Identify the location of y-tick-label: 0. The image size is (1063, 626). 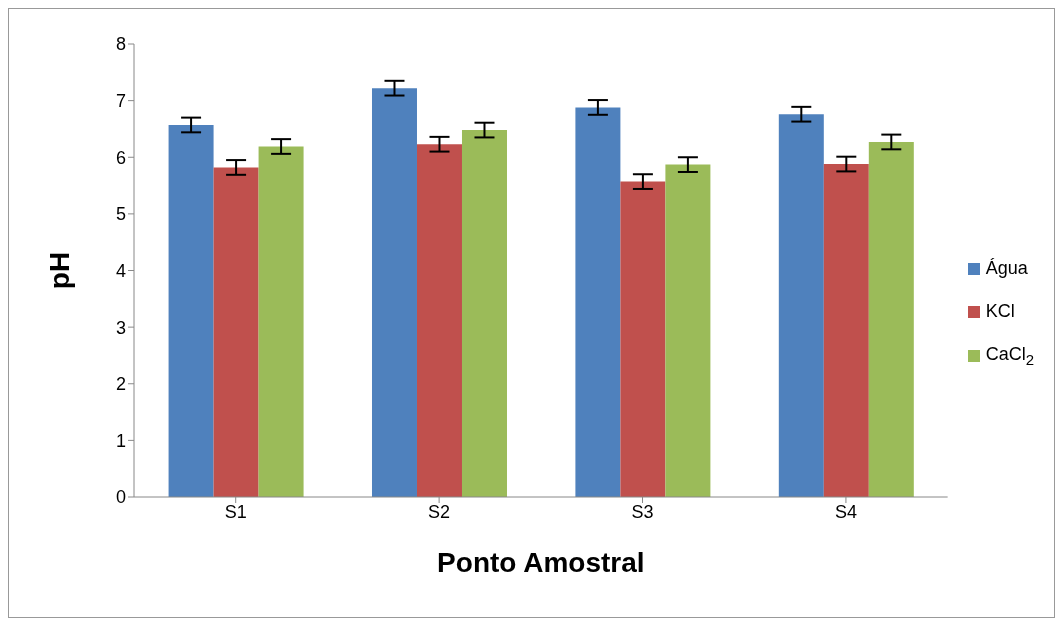
(120, 497).